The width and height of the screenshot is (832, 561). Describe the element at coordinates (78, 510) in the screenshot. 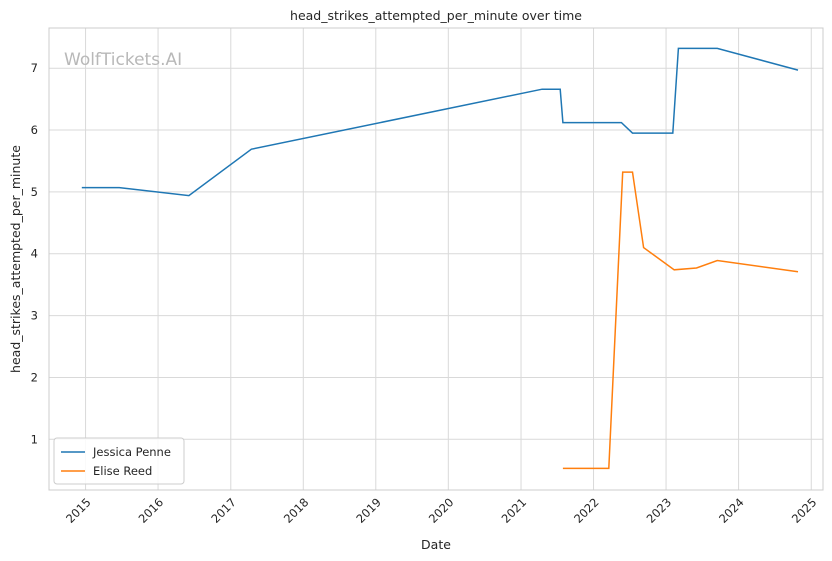

I see `x-tick-label: 2015` at that location.